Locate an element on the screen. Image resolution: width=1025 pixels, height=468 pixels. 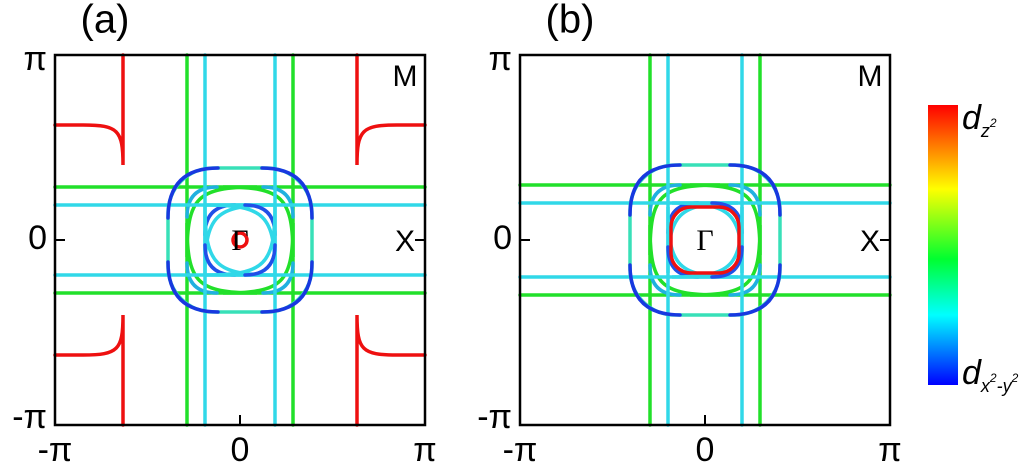
colorbar-top-label: dz2 is located at coordinates (979, 120).